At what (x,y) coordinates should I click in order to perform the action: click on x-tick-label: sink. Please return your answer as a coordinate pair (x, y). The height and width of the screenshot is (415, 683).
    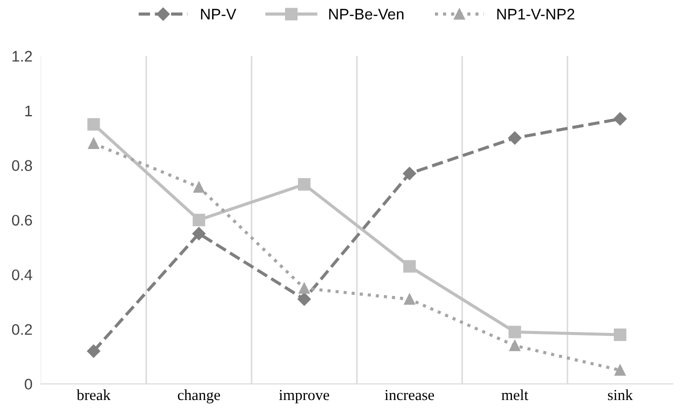
    Looking at the image, I should click on (620, 394).